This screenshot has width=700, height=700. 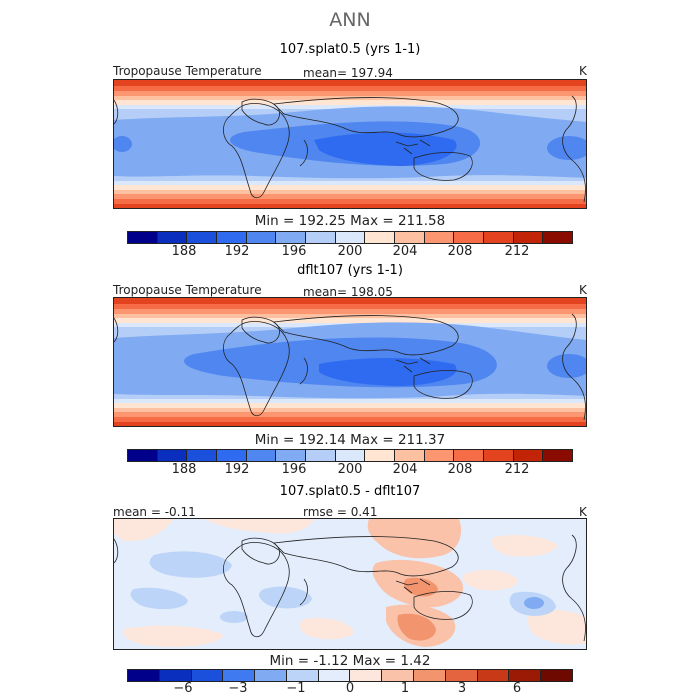 I want to click on colorbar-2-tick: 196, so click(x=294, y=469).